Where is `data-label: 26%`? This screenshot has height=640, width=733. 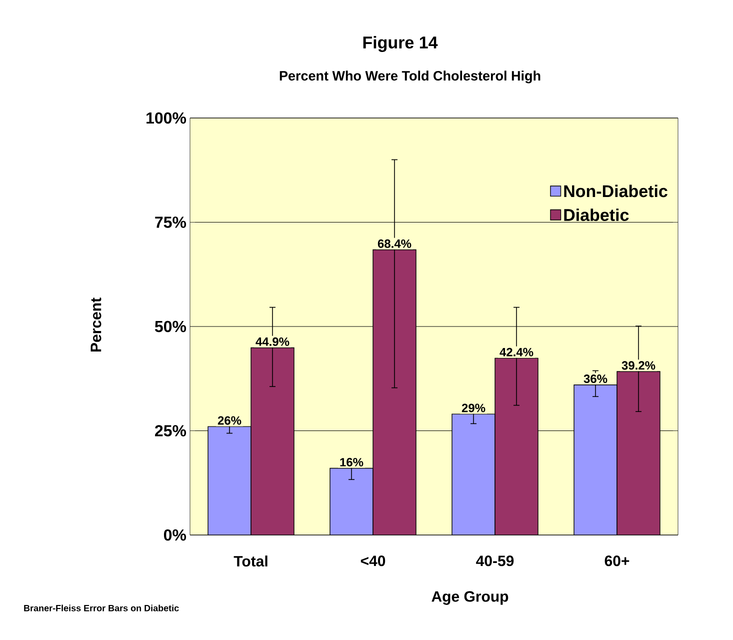
data-label: 26% is located at coordinates (230, 420).